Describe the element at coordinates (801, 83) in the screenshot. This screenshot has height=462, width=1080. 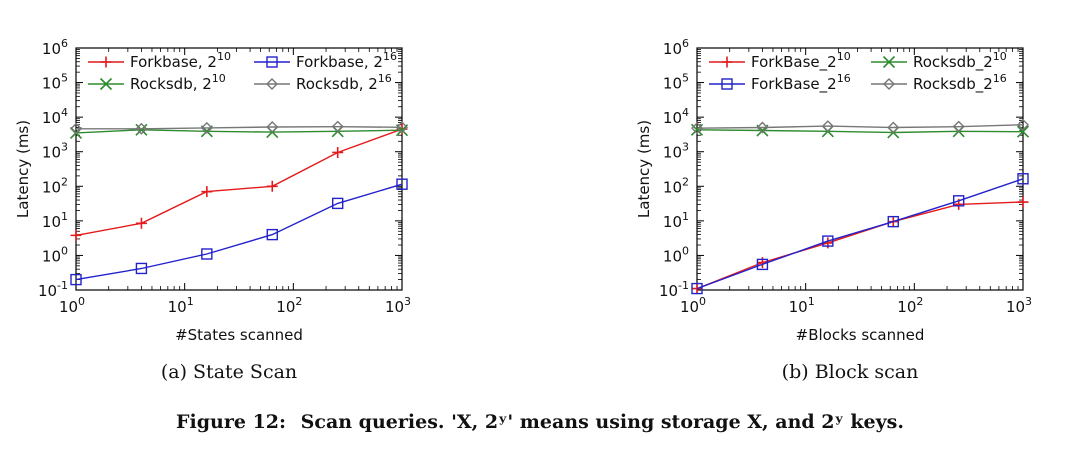
I see `legend-label: ForkBase_216` at that location.